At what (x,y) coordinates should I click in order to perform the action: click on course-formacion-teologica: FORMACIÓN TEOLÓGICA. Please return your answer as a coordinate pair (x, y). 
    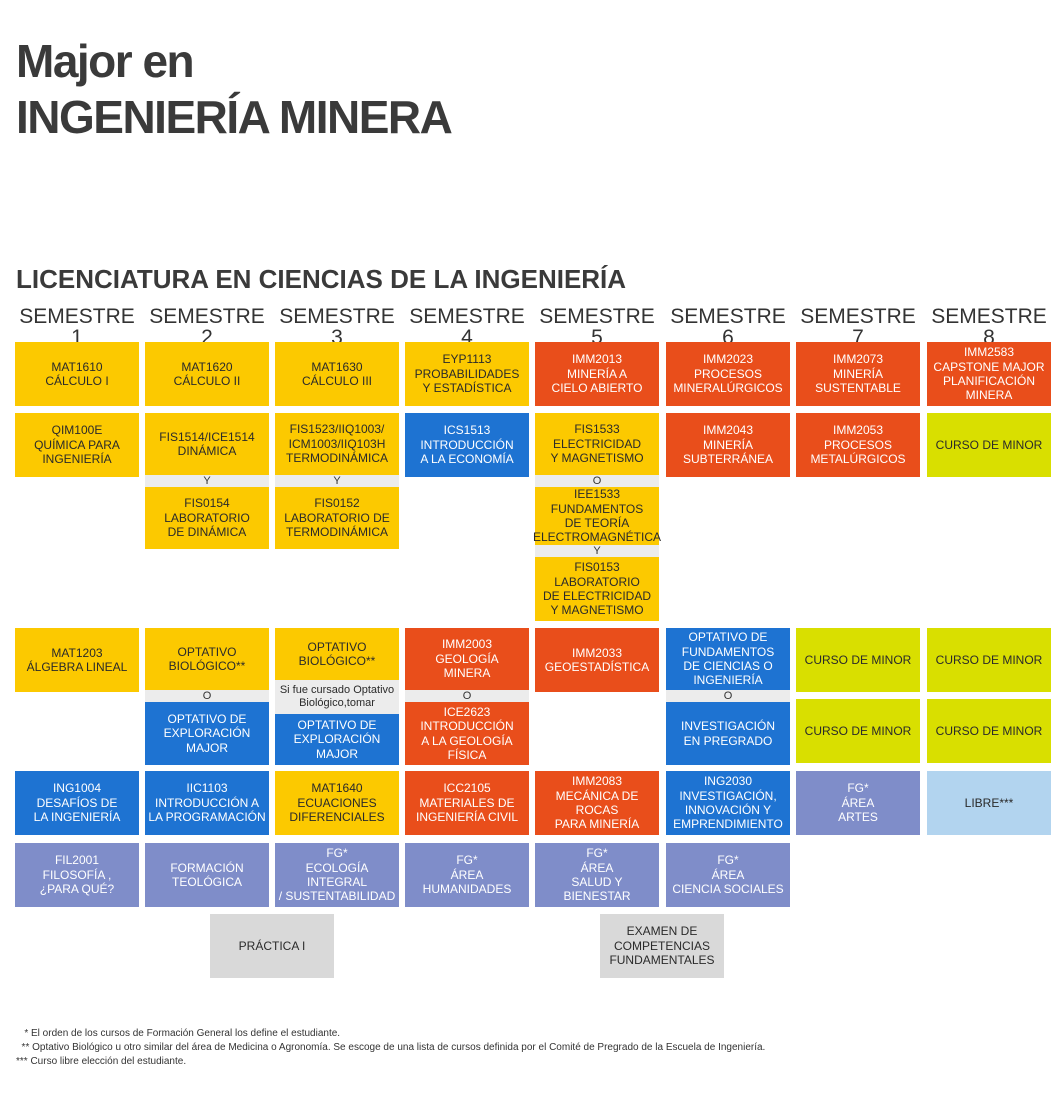
    Looking at the image, I should click on (207, 875).